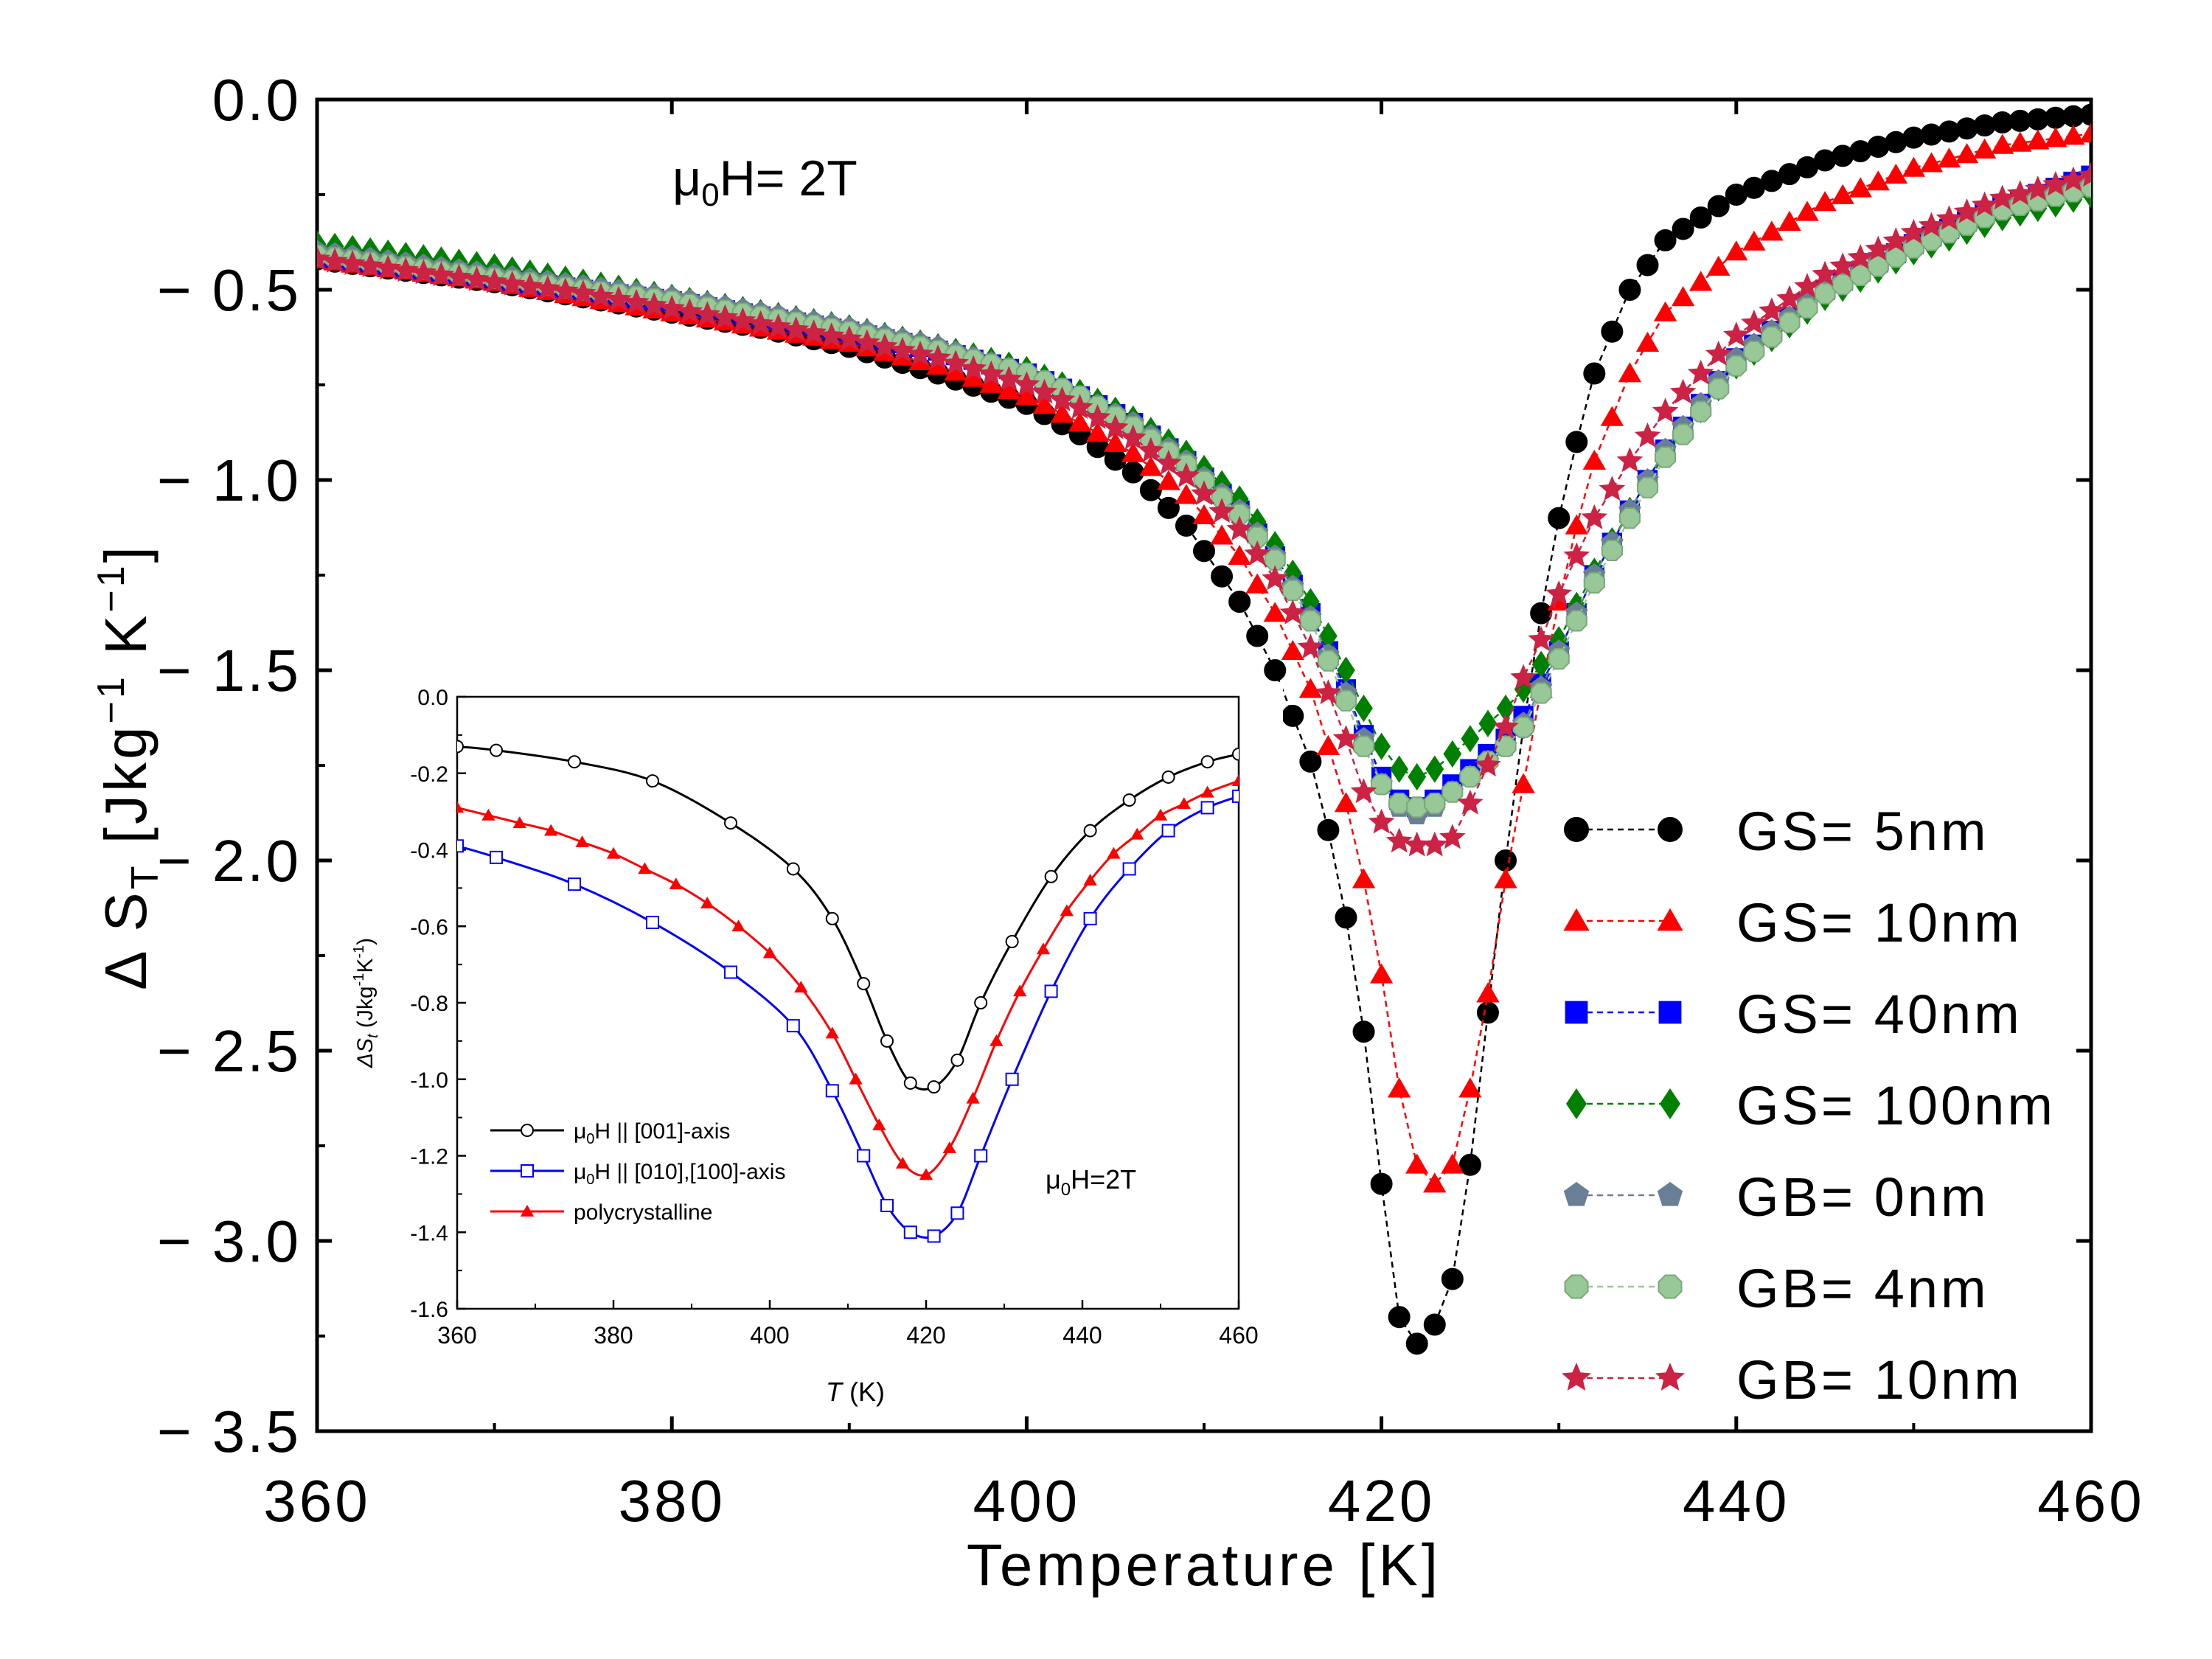 The image size is (2212, 1659). I want to click on inset-legend-label-part: H || [001]-axis, so click(662, 1131).